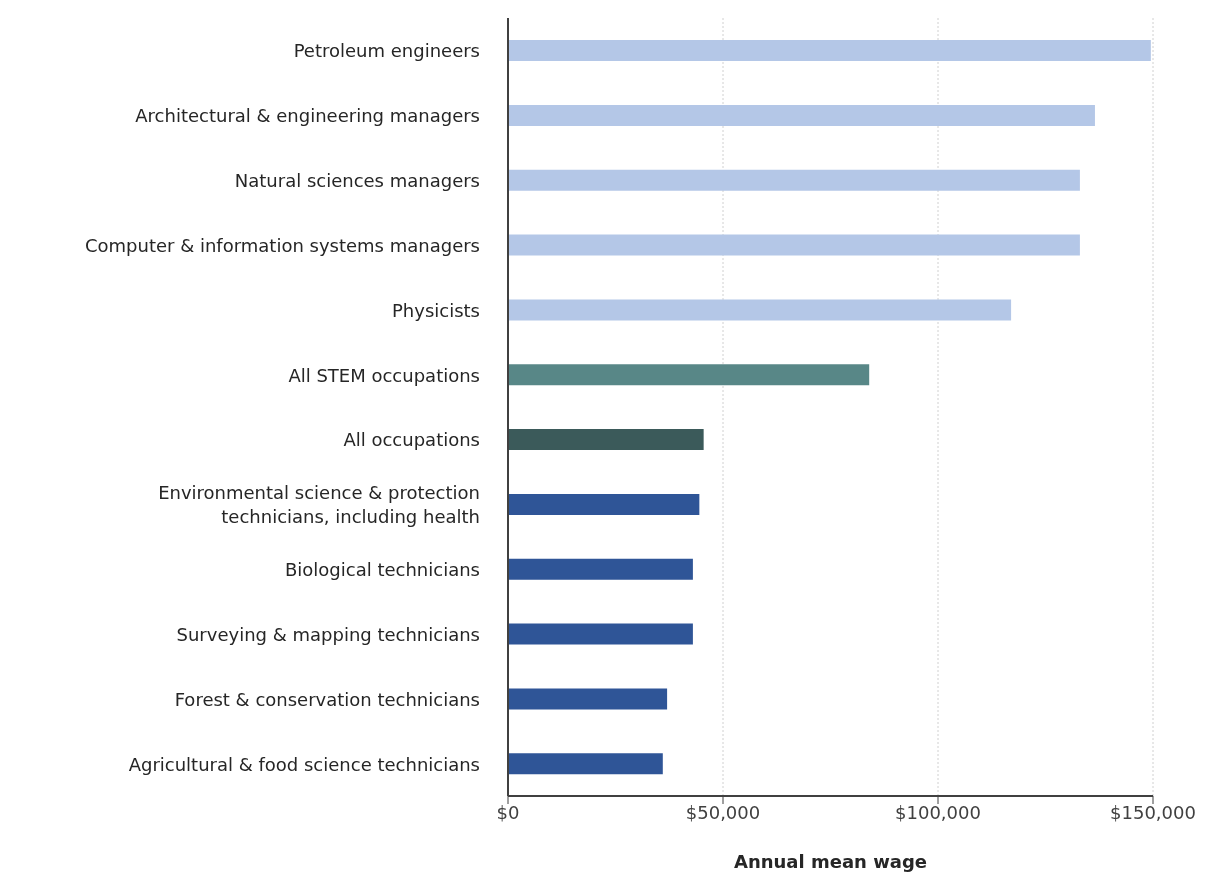 The height and width of the screenshot is (893, 1225). What do you see at coordinates (435, 310) in the screenshot?
I see `y-tick-label: Physicists` at bounding box center [435, 310].